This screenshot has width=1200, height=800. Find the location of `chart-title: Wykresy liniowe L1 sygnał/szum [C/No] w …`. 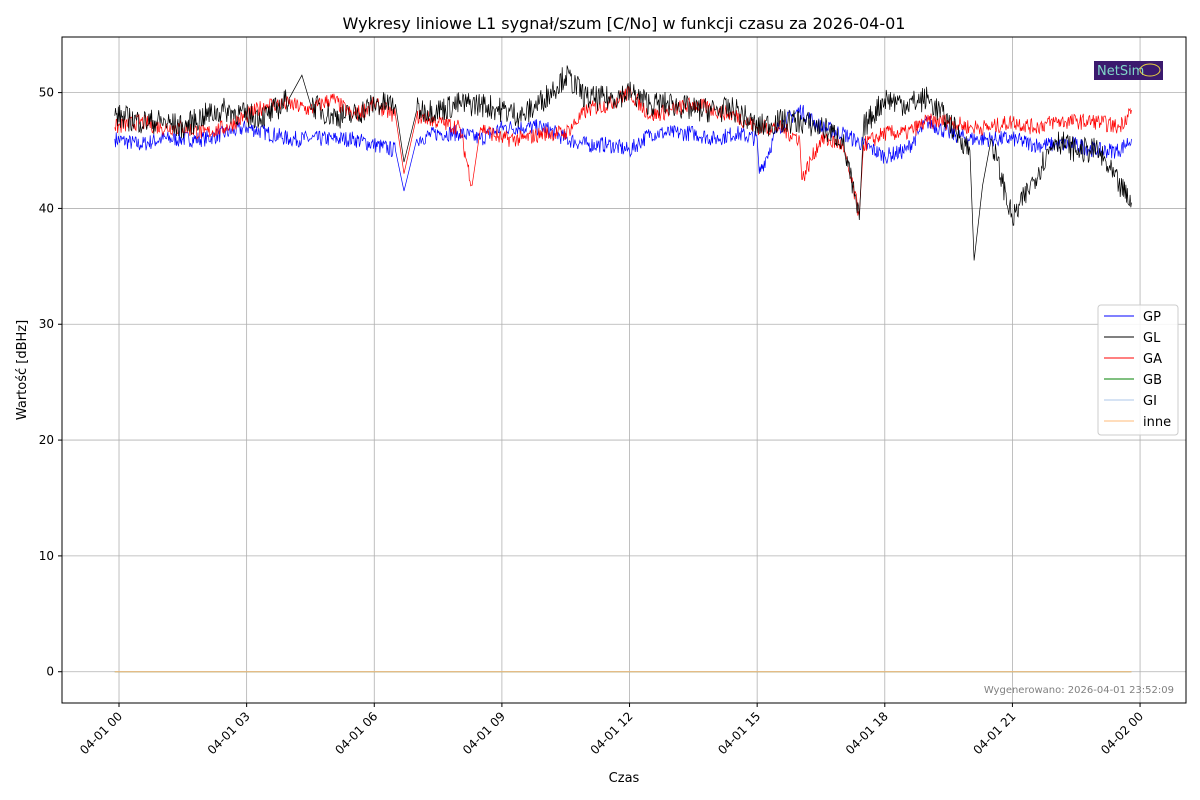

chart-title: Wykresy liniowe L1 sygnał/szum [C/No] w … is located at coordinates (624, 23).